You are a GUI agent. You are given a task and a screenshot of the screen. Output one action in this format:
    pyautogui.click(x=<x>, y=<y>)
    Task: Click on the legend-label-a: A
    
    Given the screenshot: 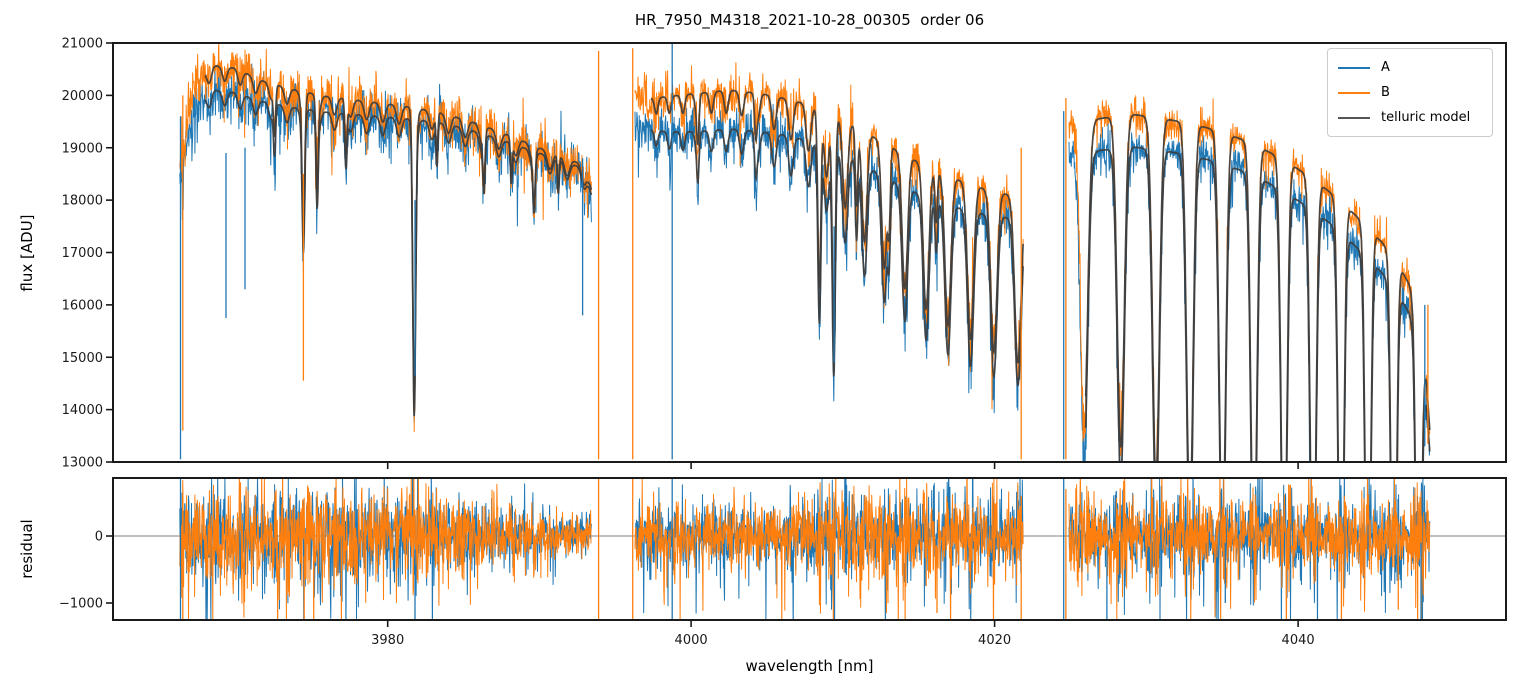 What is the action you would take?
    pyautogui.click(x=1385, y=67)
    